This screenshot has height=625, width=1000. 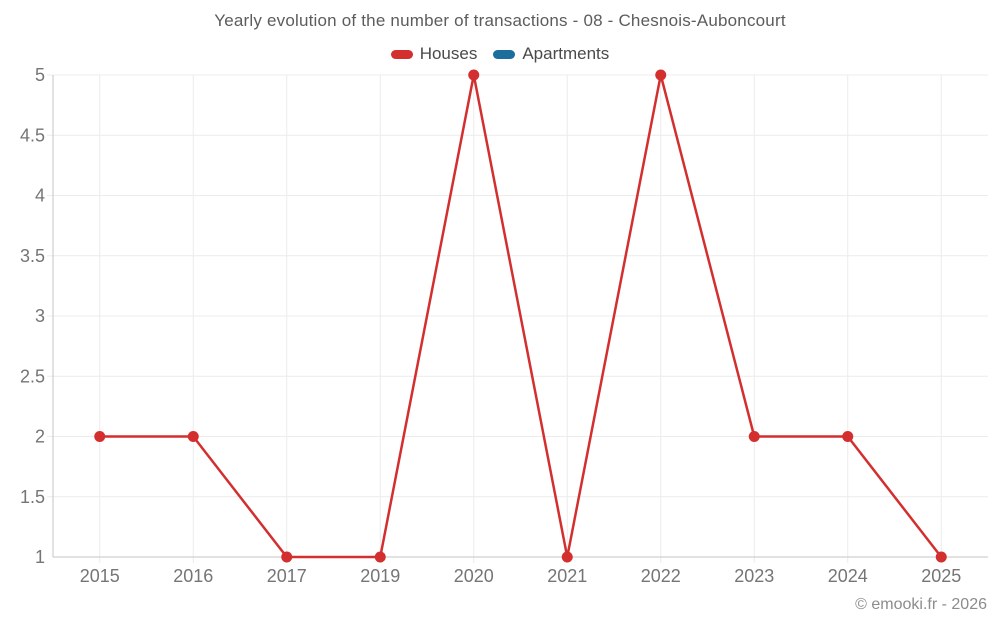 What do you see at coordinates (40, 316) in the screenshot?
I see `y-tick-label: 3` at bounding box center [40, 316].